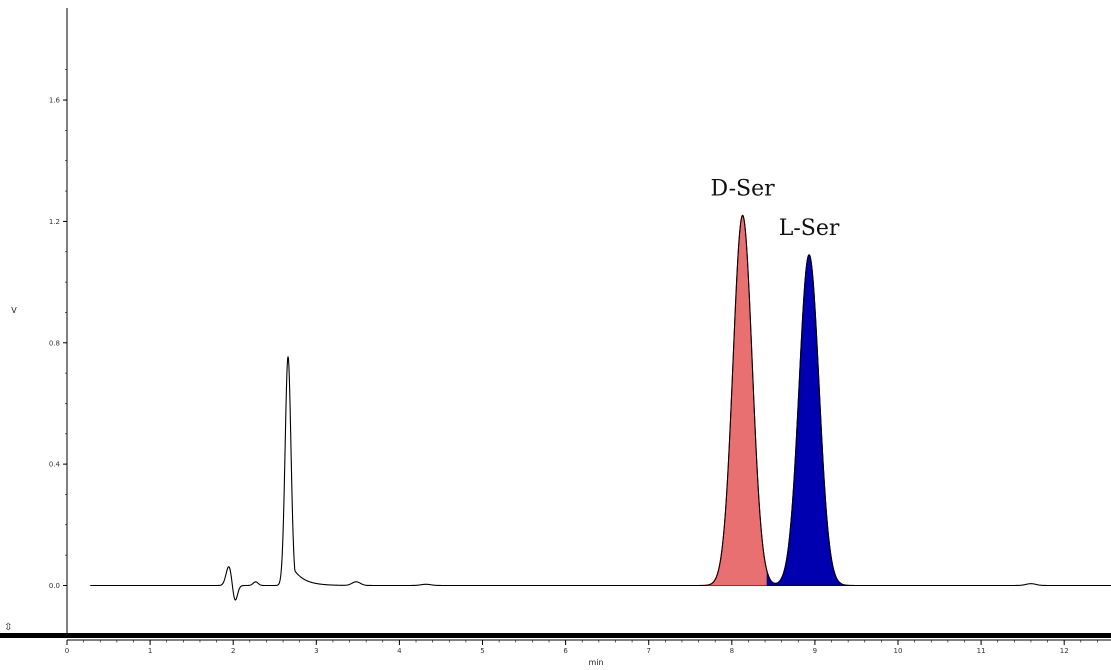 The height and width of the screenshot is (670, 1111). What do you see at coordinates (55, 465) in the screenshot?
I see `y-tick-label: 0.4` at bounding box center [55, 465].